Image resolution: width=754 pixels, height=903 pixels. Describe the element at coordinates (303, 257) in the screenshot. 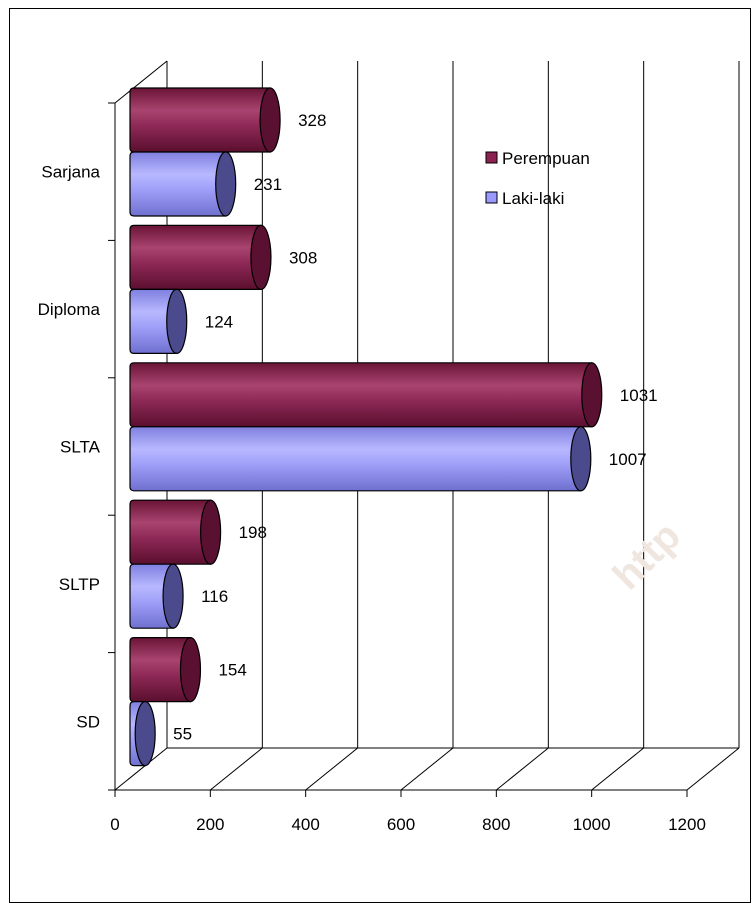

I see `data-label: 308` at that location.